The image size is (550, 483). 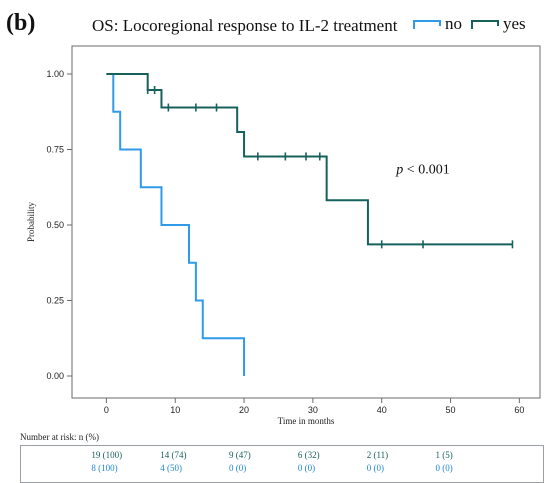 I want to click on risk-cell-yes-0: 19 (100), so click(x=107, y=455).